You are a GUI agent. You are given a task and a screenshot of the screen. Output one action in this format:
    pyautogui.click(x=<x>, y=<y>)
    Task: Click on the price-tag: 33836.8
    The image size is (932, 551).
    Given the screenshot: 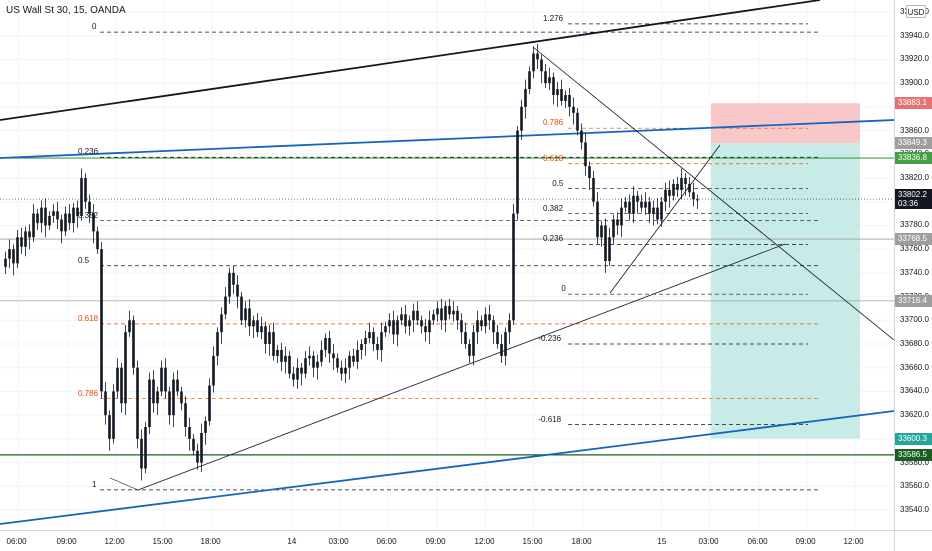 What is the action you would take?
    pyautogui.click(x=913, y=158)
    